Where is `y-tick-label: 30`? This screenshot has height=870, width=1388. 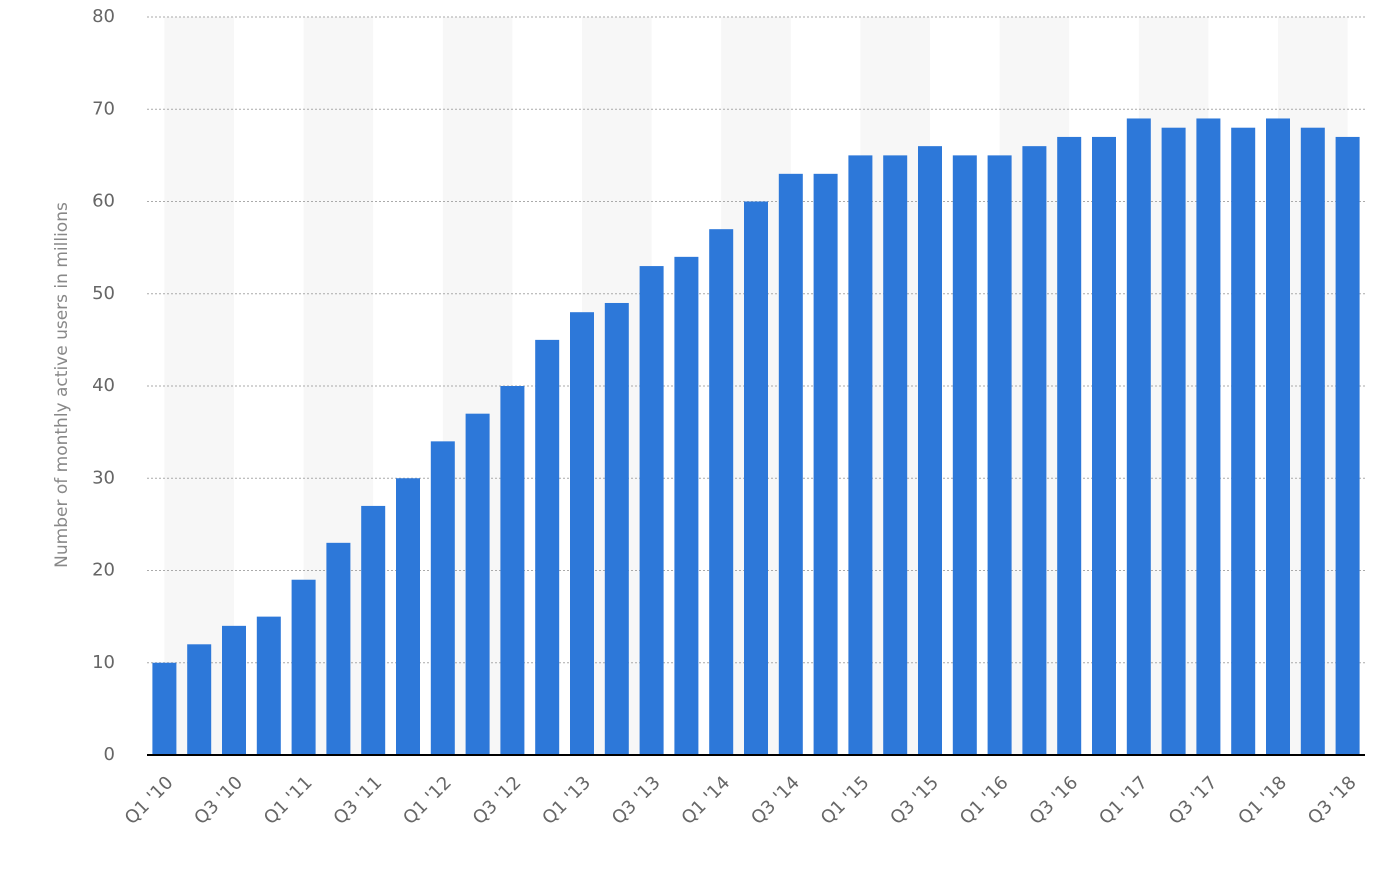
y-tick-label: 30 is located at coordinates (103, 477).